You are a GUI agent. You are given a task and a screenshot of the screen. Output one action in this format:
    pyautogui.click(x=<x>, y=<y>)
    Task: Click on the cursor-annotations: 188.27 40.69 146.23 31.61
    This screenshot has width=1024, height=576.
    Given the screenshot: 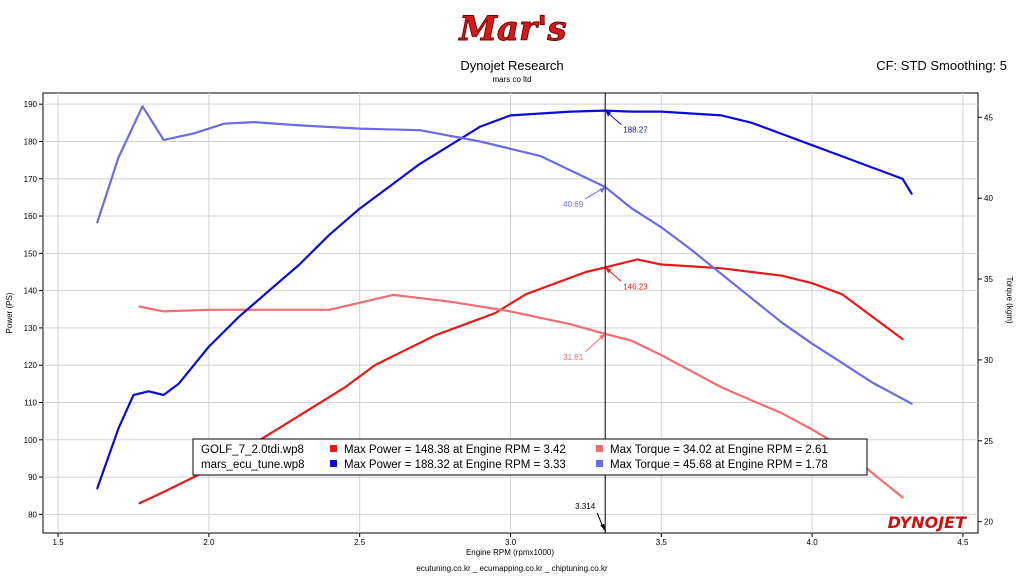 What is the action you would take?
    pyautogui.click(x=605, y=320)
    